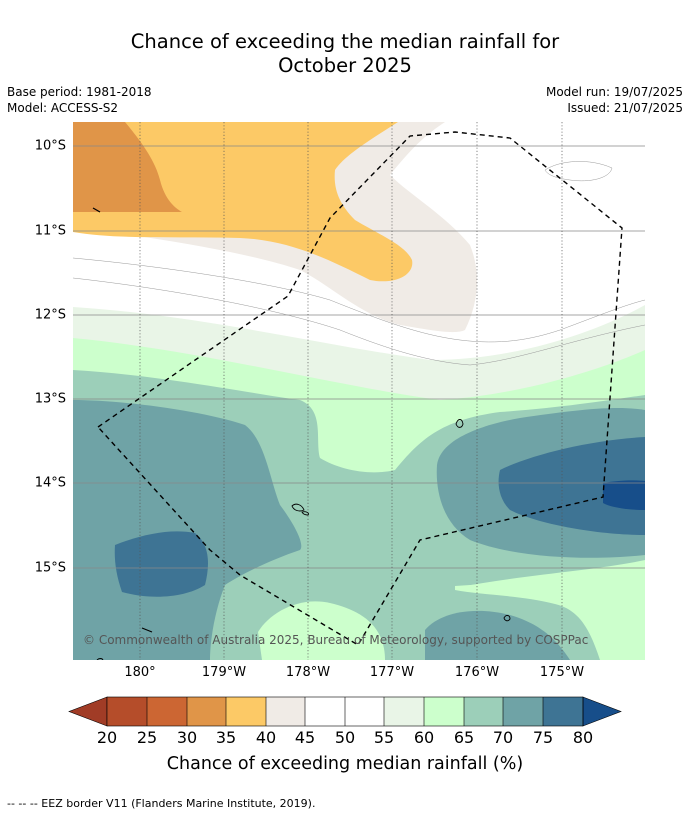 This screenshot has width=690, height=816. Describe the element at coordinates (140, 672) in the screenshot. I see `lon-label-180: 180°` at that location.